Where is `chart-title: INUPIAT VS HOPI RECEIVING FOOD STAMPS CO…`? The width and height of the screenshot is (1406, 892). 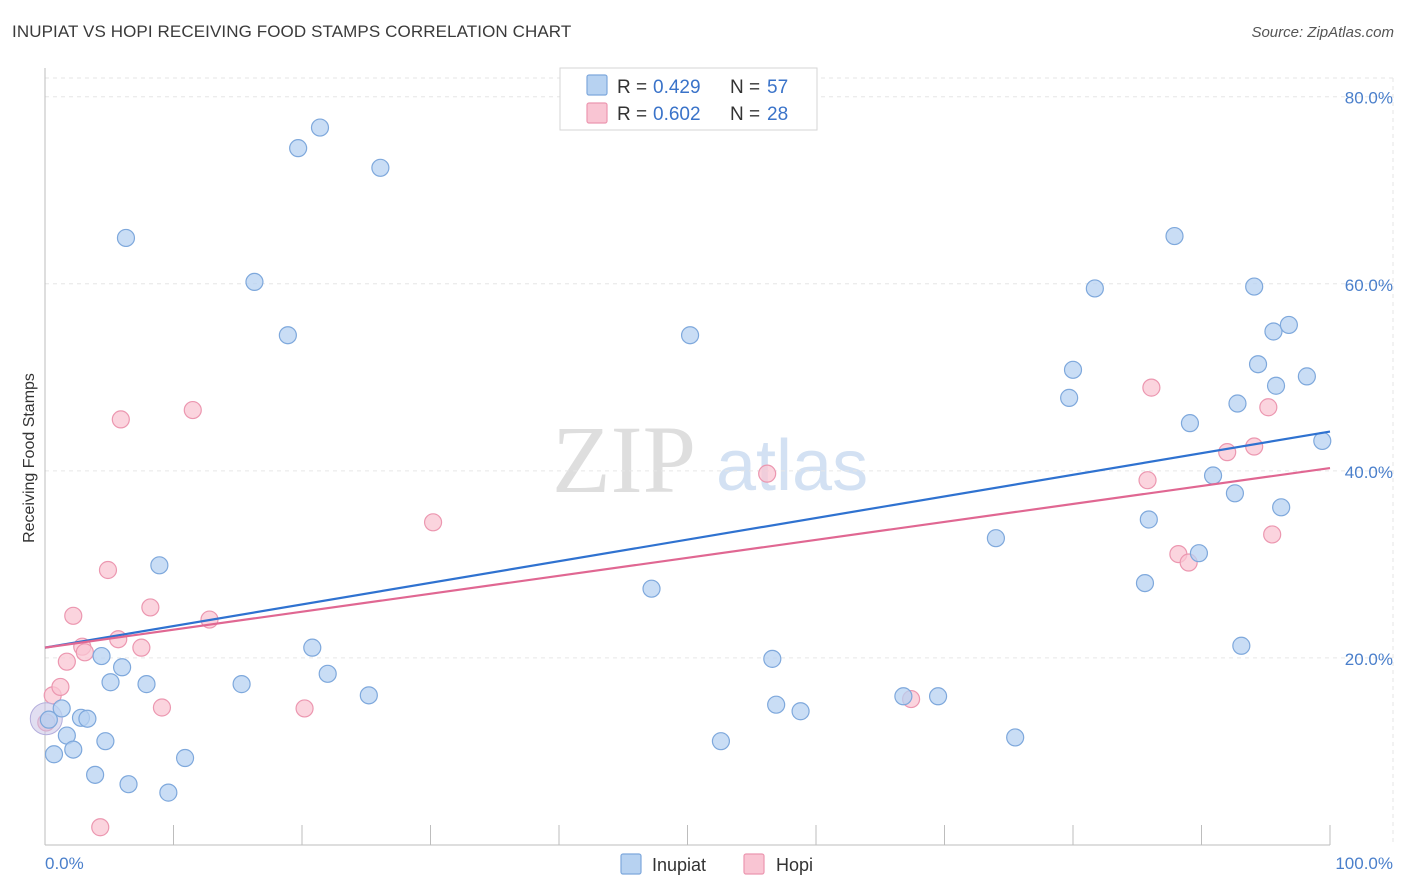 chart-title: INUPIAT VS HOPI RECEIVING FOOD STAMPS CO… is located at coordinates (292, 31).